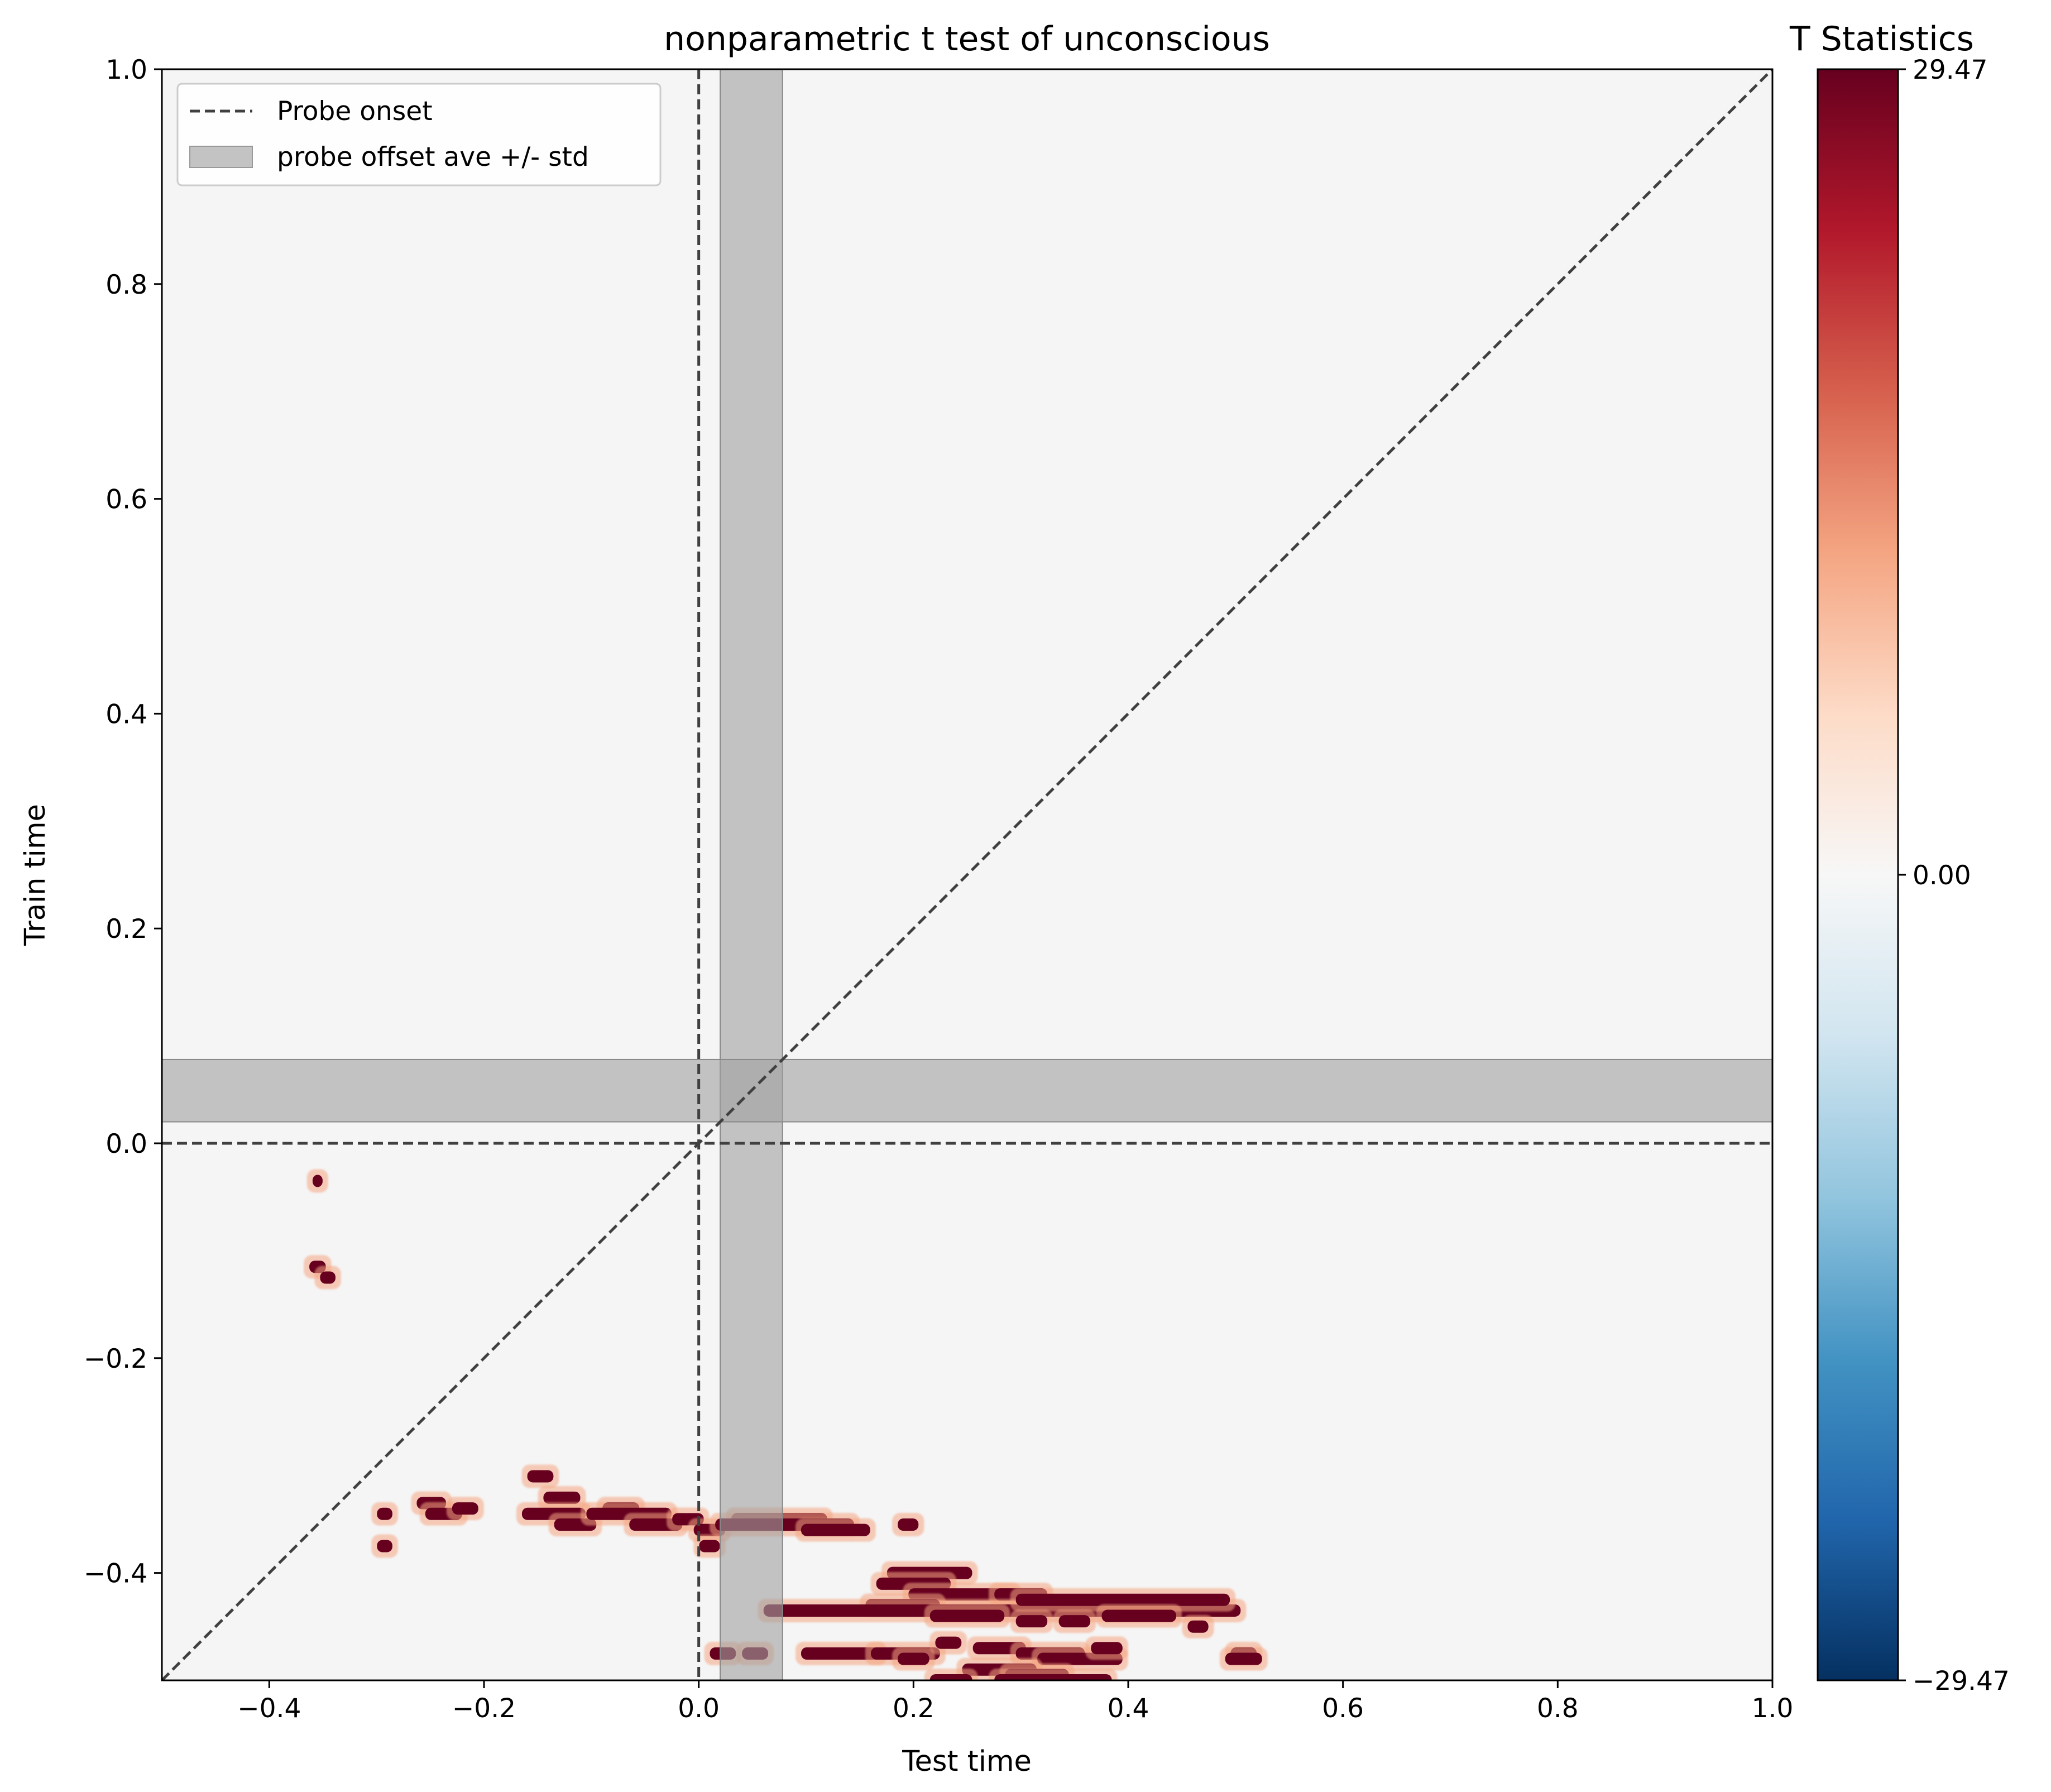 The image size is (2051, 1792). What do you see at coordinates (127, 70) in the screenshot?
I see `y-tick-label: 1.0` at bounding box center [127, 70].